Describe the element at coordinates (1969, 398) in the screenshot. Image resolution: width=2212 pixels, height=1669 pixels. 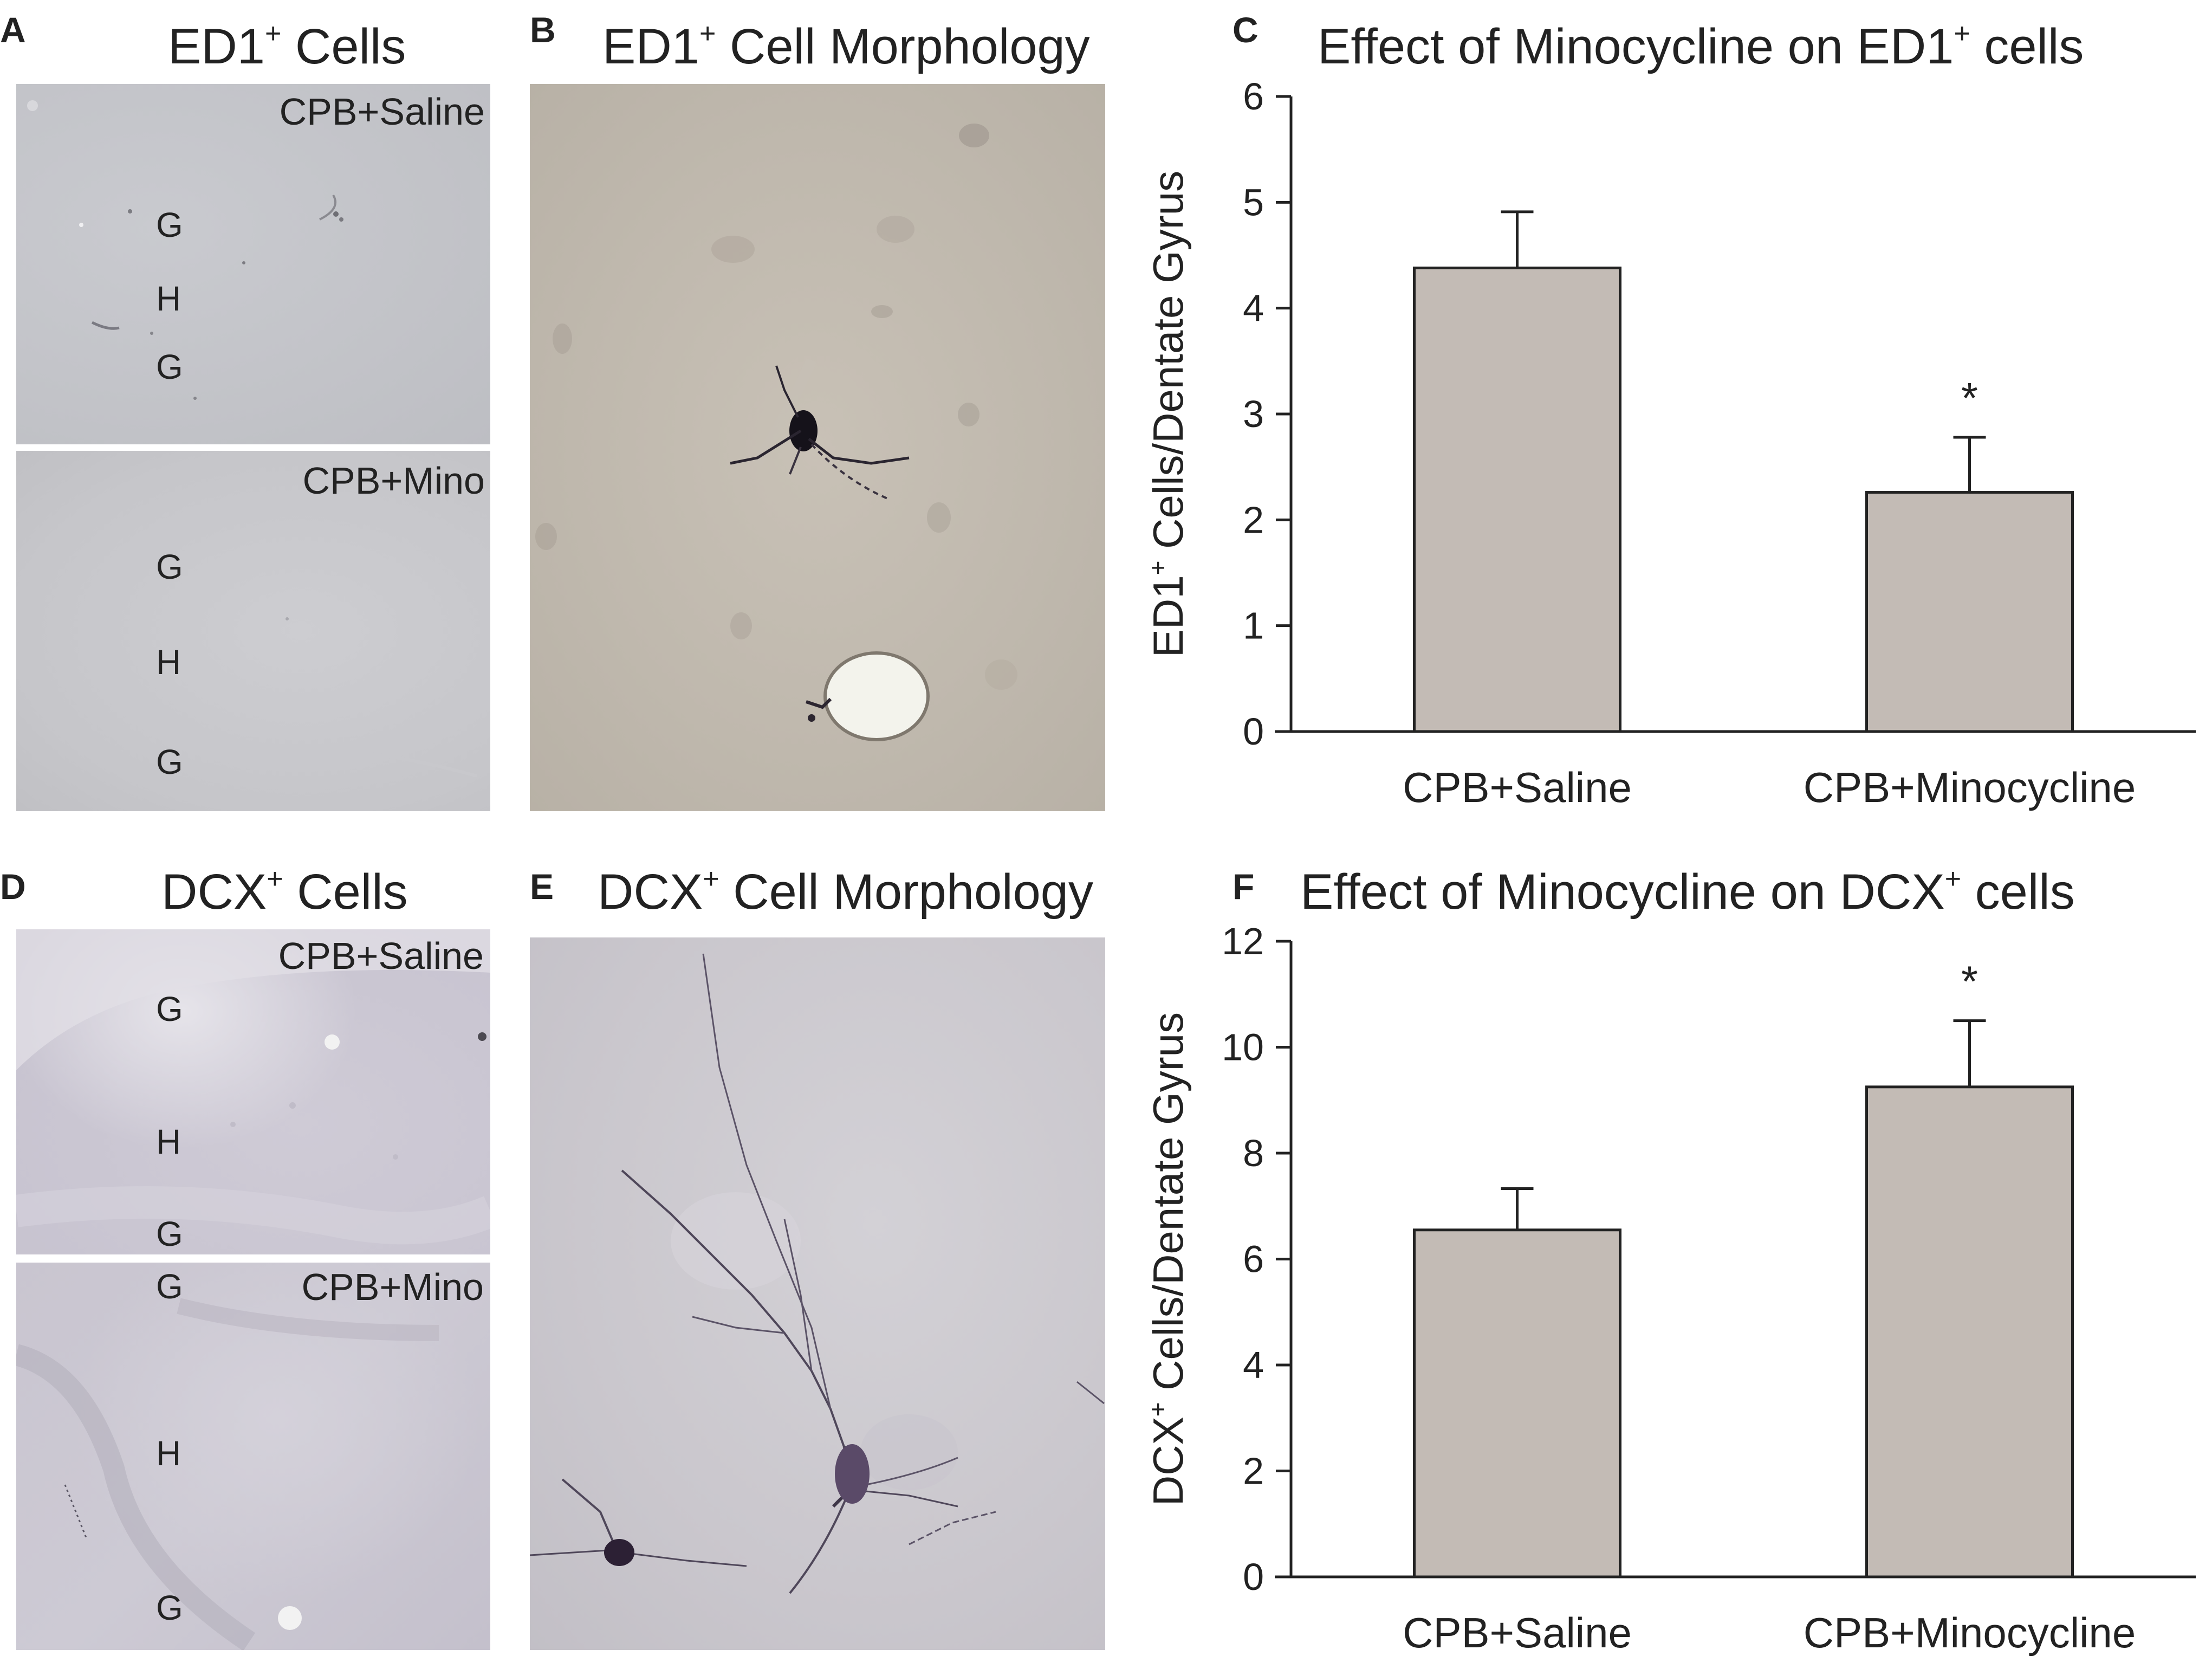
I see `chart-c-significance-marker-2: *` at that location.